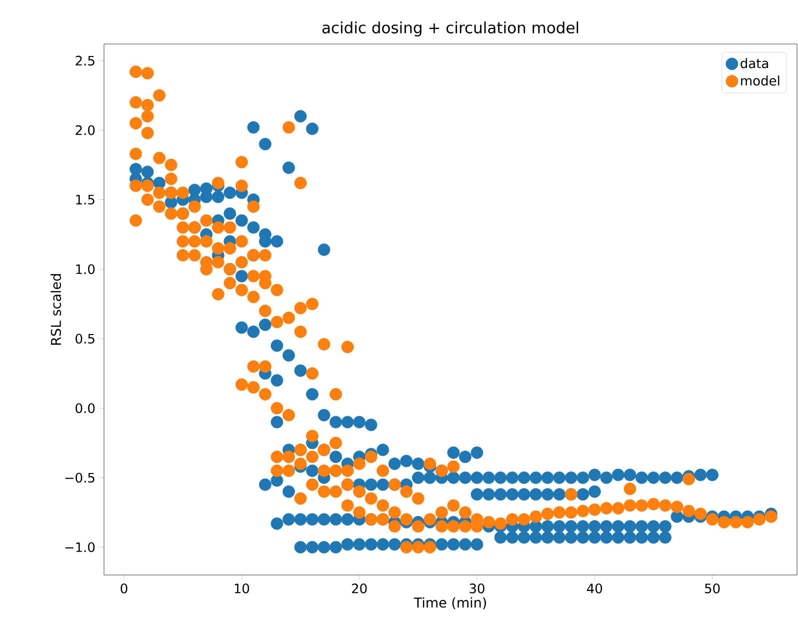 The height and width of the screenshot is (633, 798). I want to click on x-tick-label: 30, so click(477, 589).